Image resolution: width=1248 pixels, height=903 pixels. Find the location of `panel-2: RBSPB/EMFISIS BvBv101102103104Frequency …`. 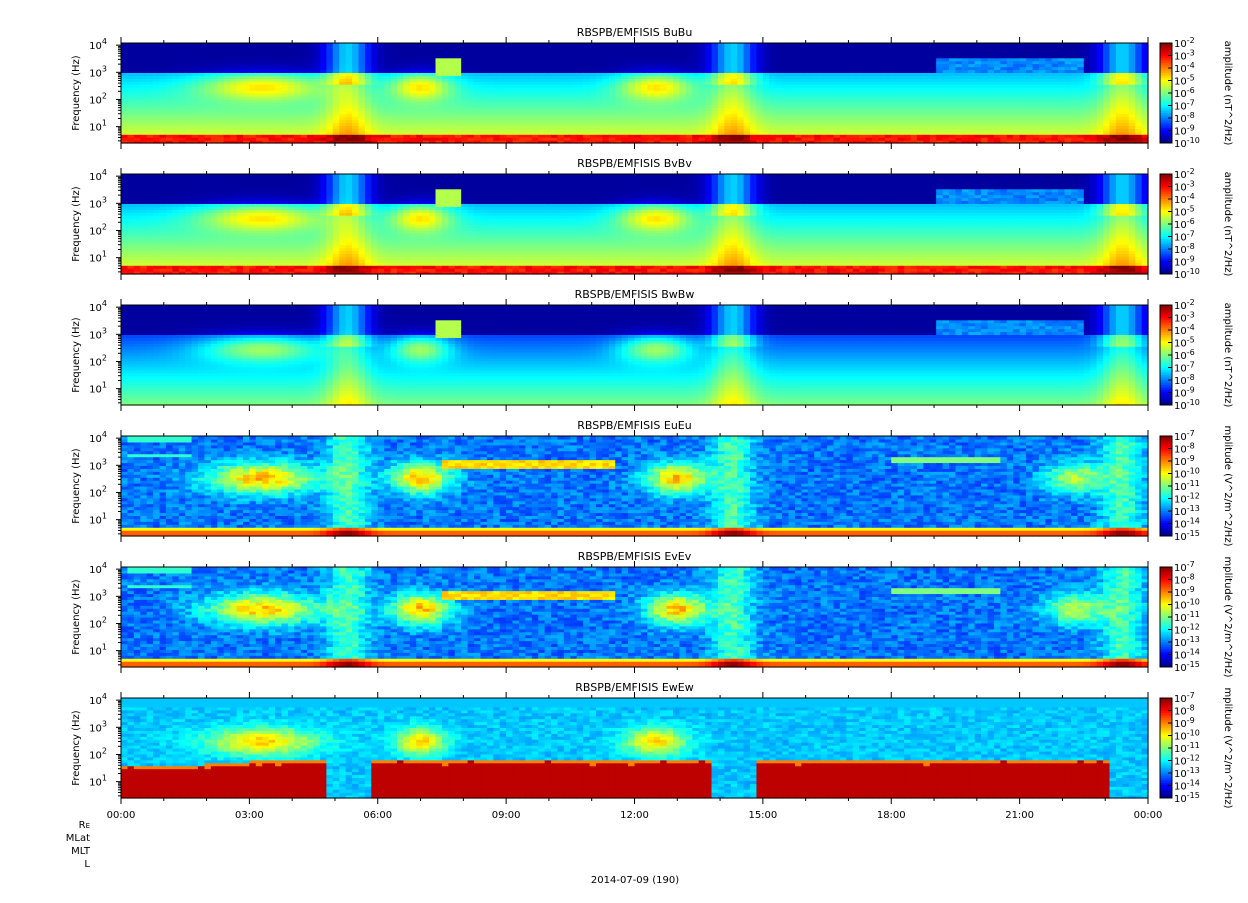

panel-2: RBSPB/EMFISIS BvBv101102103104Frequency … is located at coordinates (652, 219).